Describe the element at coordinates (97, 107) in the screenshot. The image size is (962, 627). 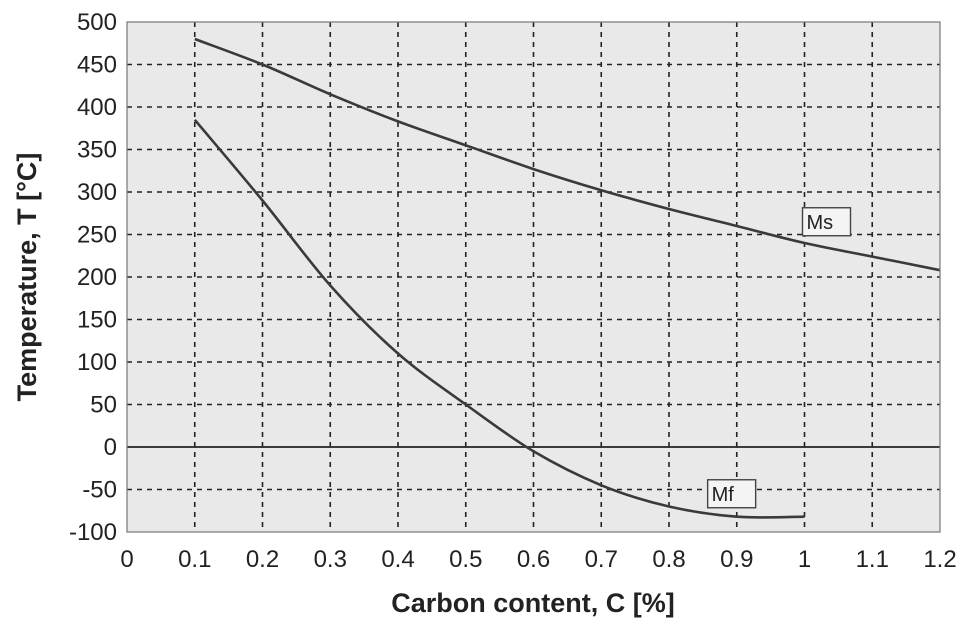
I see `y-tick-label: 400` at that location.